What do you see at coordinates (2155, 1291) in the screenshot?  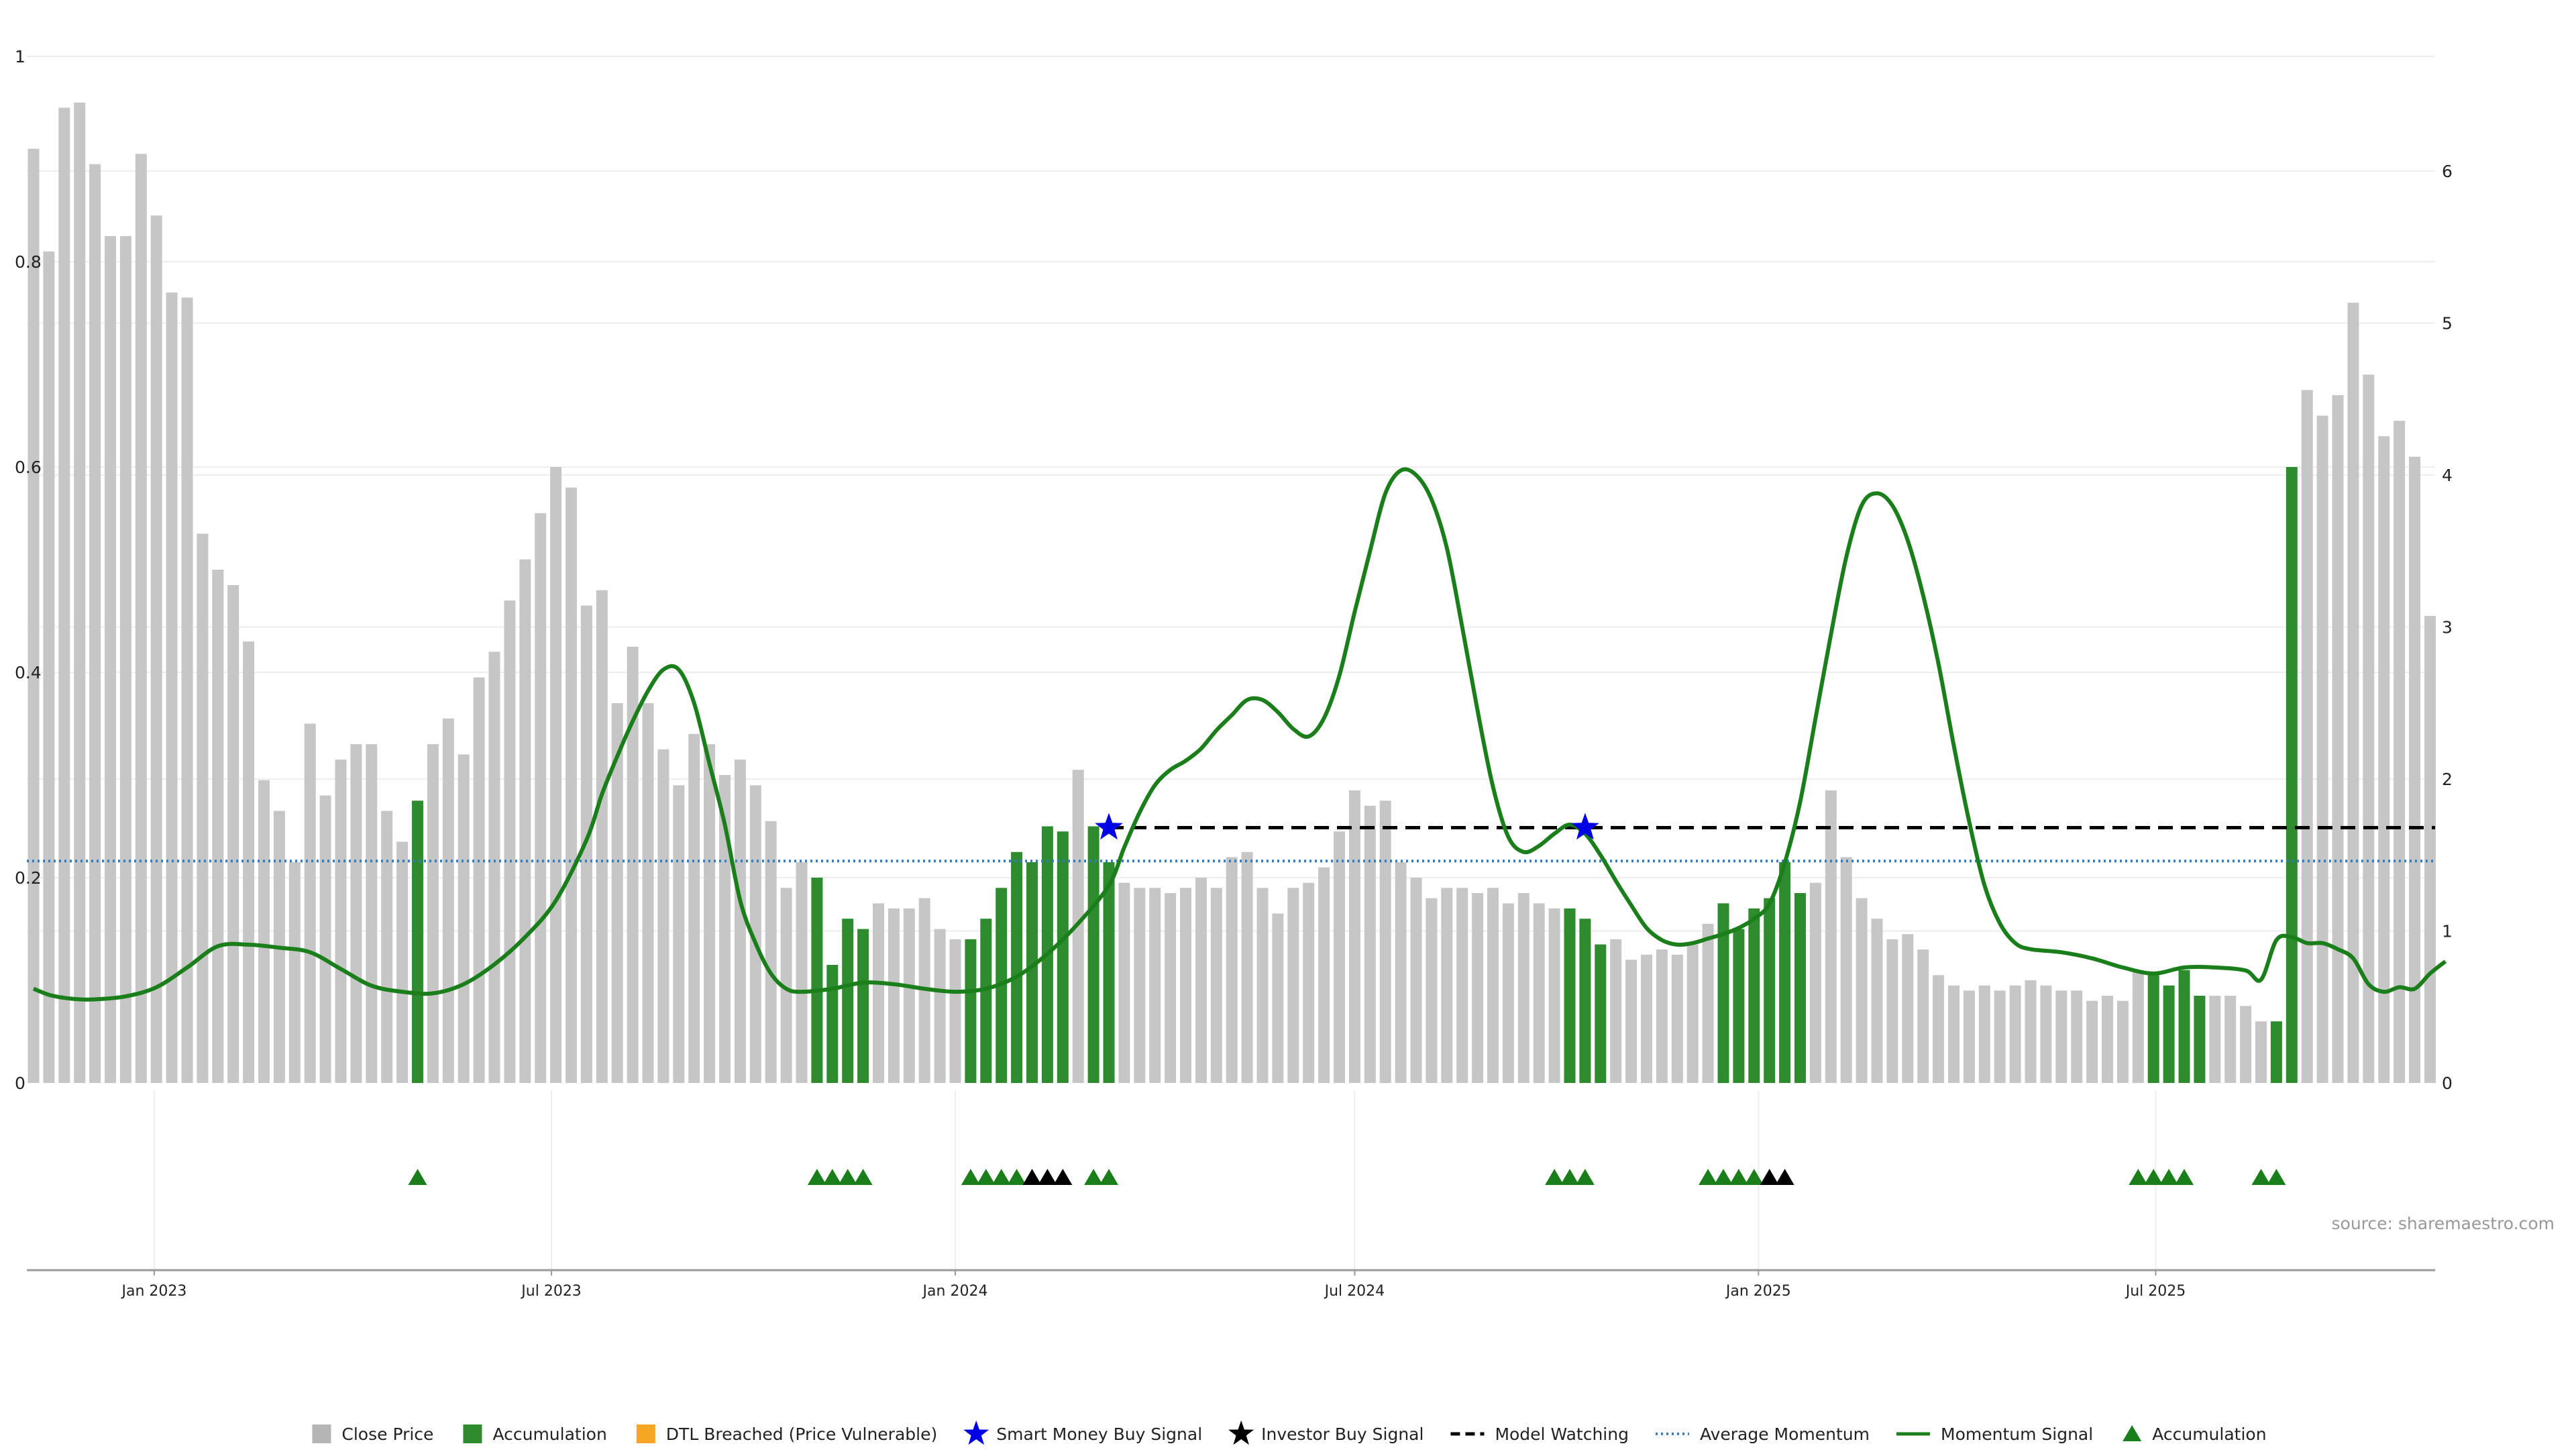 I see `x-tick-label: Jul 2025` at bounding box center [2155, 1291].